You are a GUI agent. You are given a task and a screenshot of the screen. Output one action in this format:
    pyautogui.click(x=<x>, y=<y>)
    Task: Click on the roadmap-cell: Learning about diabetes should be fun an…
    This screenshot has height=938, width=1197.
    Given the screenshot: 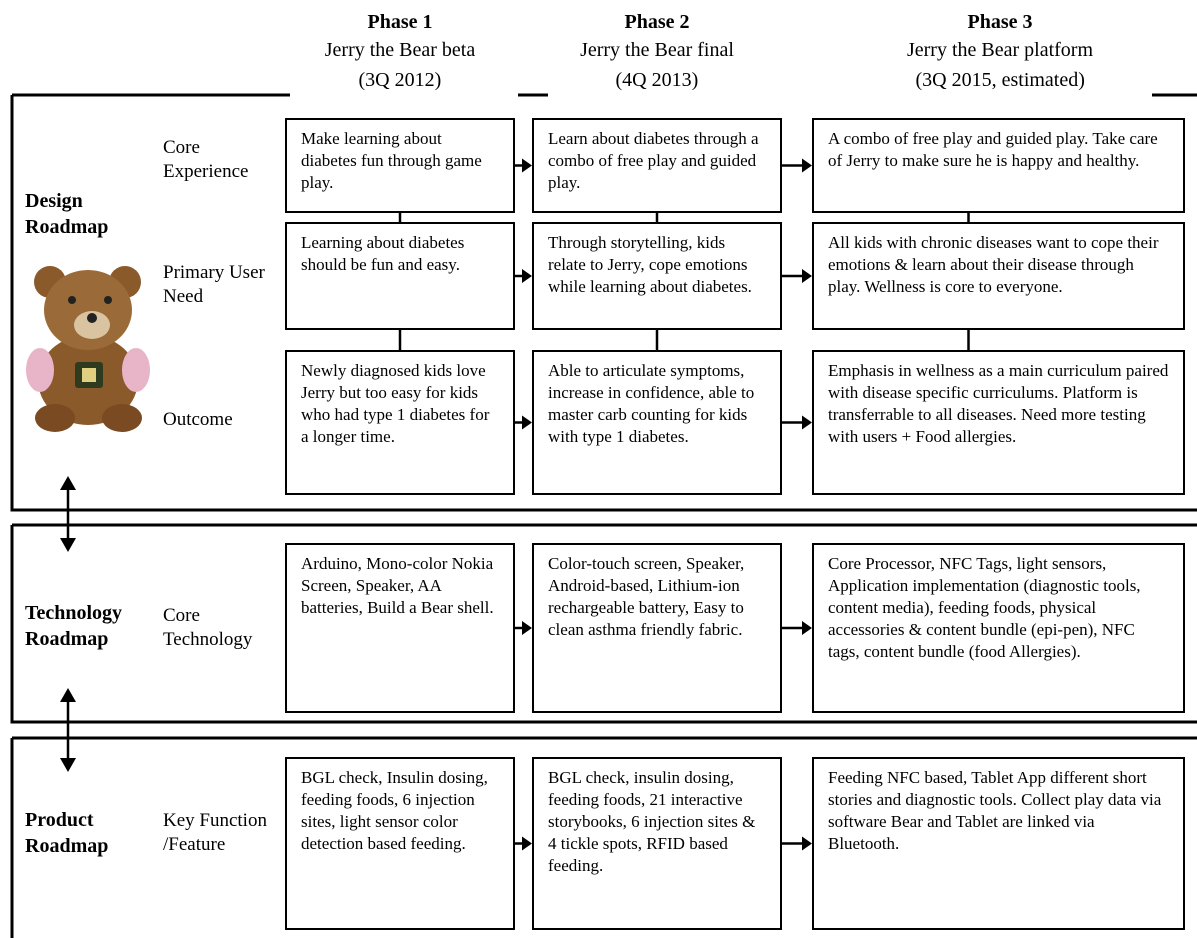 What is the action you would take?
    pyautogui.click(x=400, y=276)
    